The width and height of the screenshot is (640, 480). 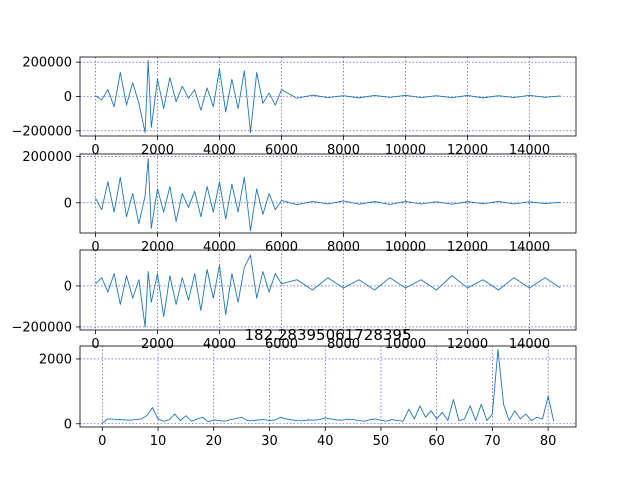 What do you see at coordinates (381, 441) in the screenshot?
I see `x-tick-label: 50` at bounding box center [381, 441].